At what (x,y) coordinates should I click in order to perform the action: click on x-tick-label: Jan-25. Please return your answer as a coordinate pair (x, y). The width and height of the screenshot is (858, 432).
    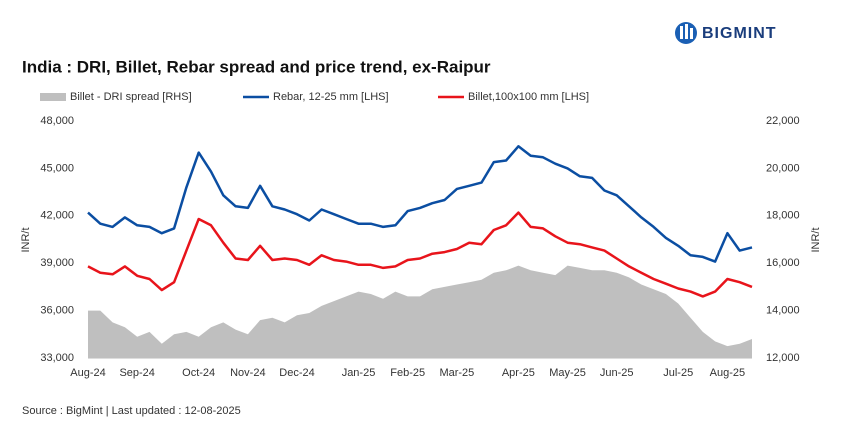
    Looking at the image, I should click on (359, 373).